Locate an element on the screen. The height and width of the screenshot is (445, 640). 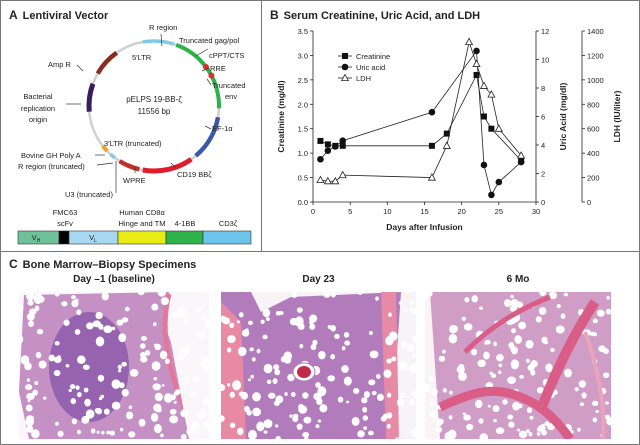
panel-c-title-text: Bone Marrow–Biopsy Specimens is located at coordinates (109, 265).